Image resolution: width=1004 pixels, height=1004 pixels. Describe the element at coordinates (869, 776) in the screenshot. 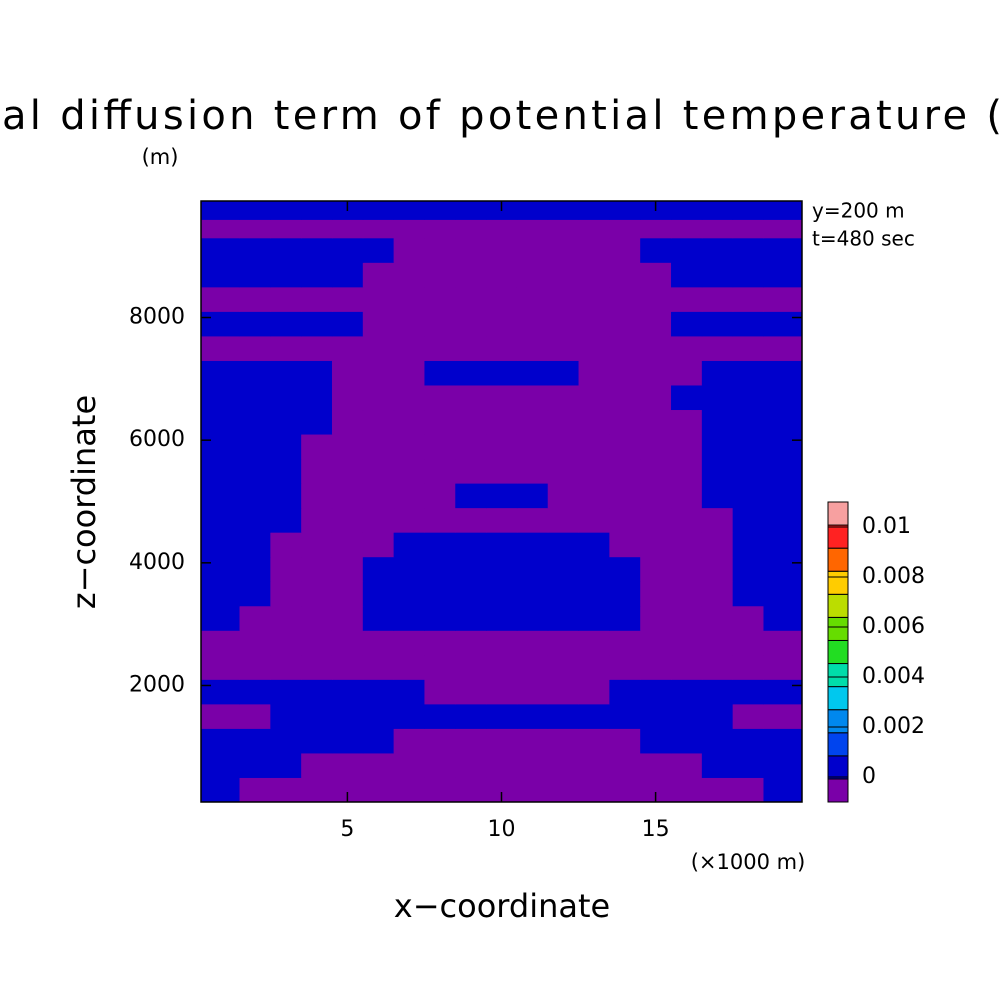

I see `colorbar-label: 0` at that location.